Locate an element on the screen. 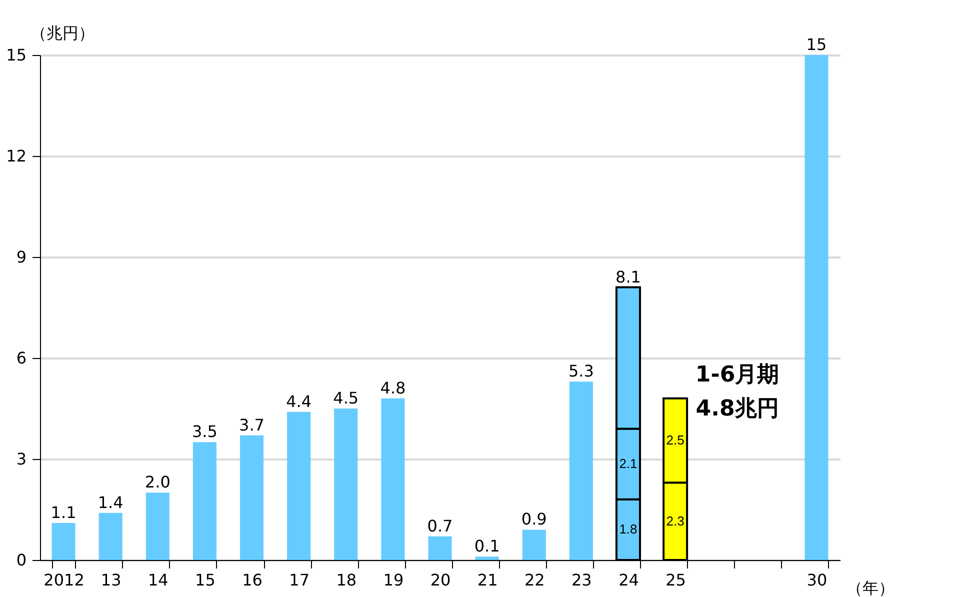  data-label: 3.5 is located at coordinates (205, 432).